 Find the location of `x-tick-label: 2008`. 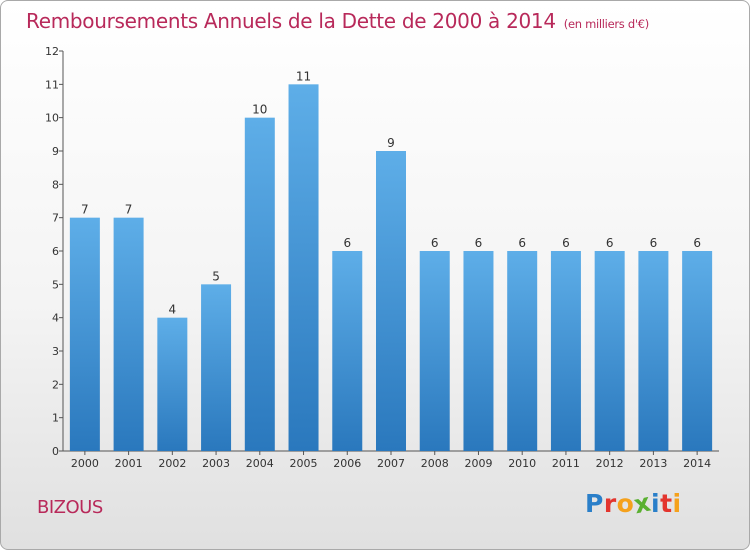

x-tick-label: 2008 is located at coordinates (435, 463).